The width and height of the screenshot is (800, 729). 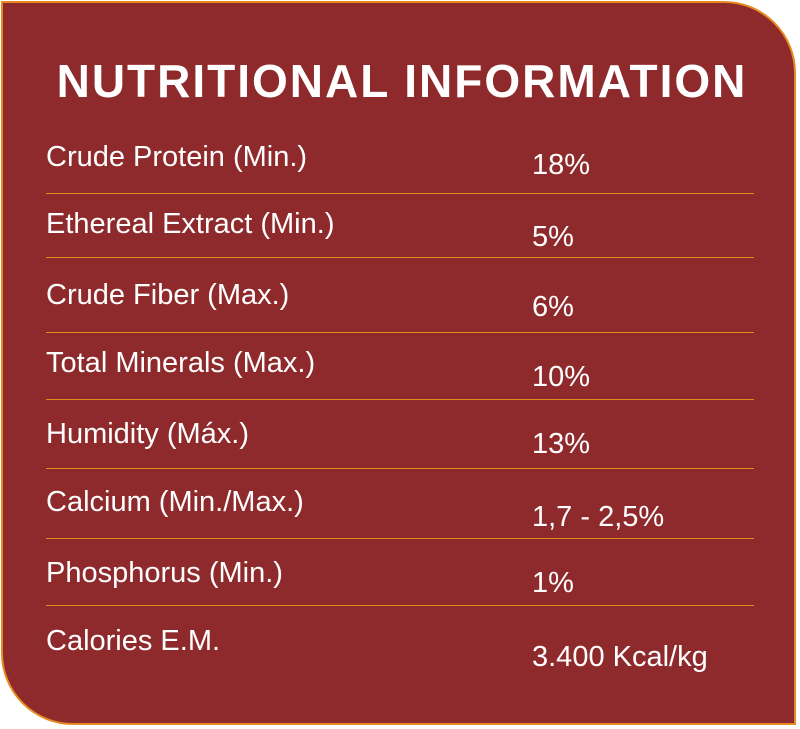 What do you see at coordinates (168, 295) in the screenshot?
I see `nutrient-label: Crude Fiber (Max.)` at bounding box center [168, 295].